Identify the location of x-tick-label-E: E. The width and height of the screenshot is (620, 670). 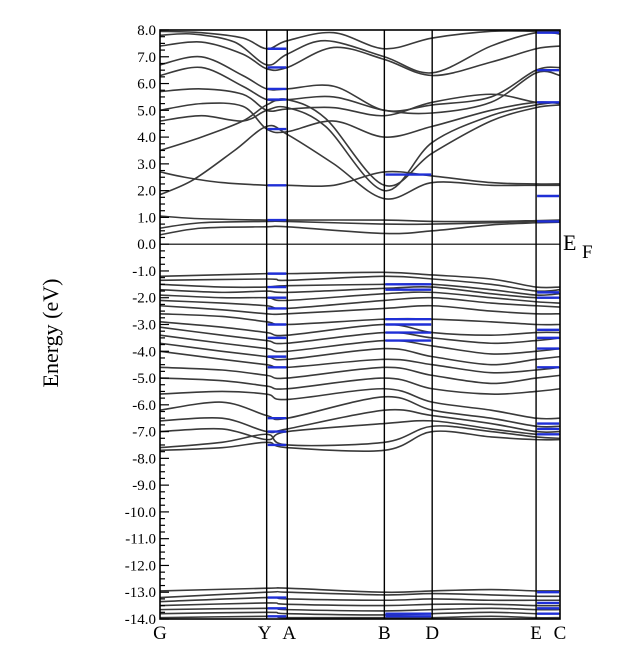
(536, 633).